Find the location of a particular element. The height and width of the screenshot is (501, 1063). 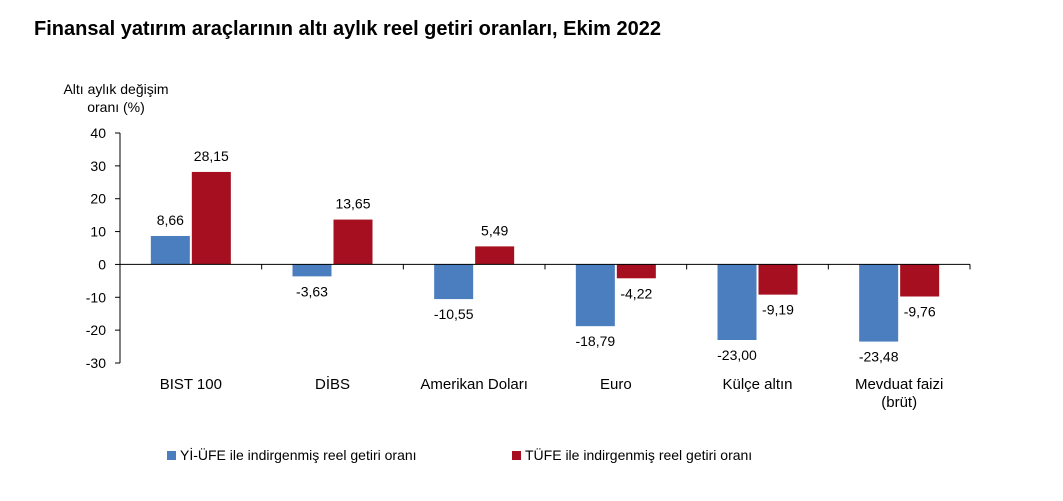

data-label: -4,22 is located at coordinates (636, 293).